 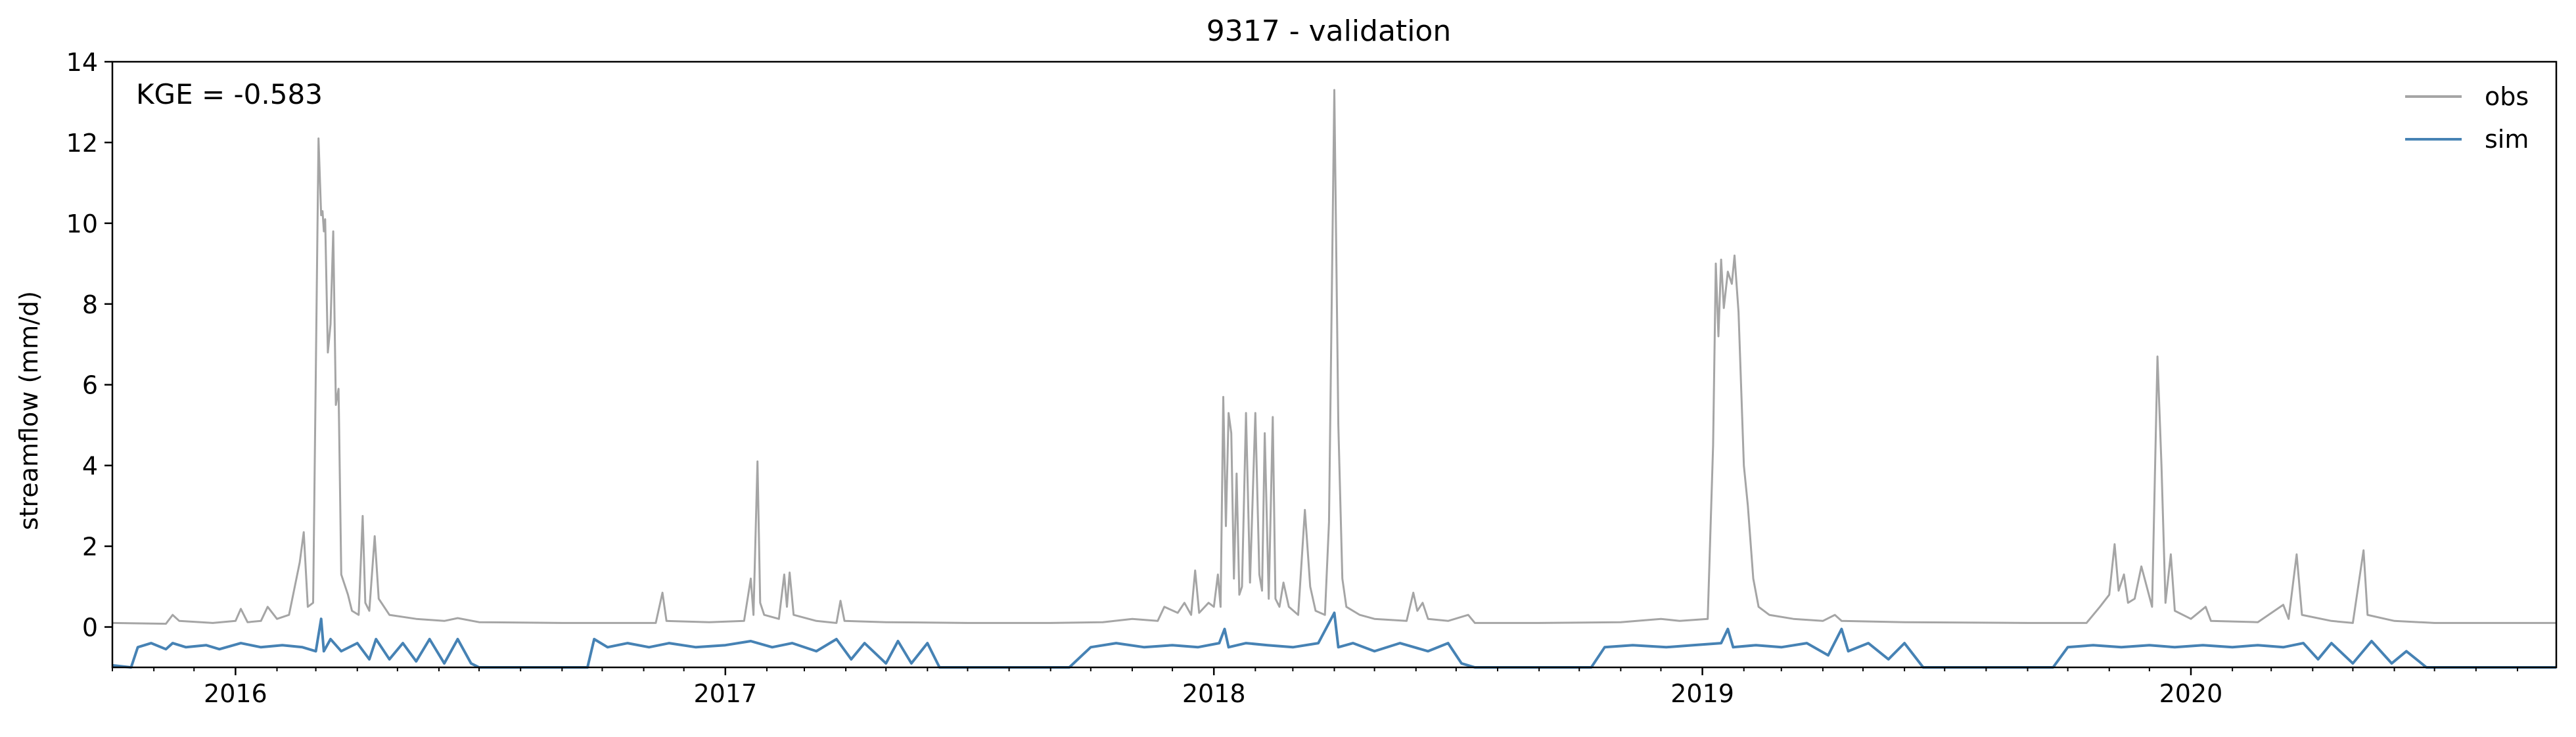 I want to click on y-tick-label: 10, so click(x=82, y=224).